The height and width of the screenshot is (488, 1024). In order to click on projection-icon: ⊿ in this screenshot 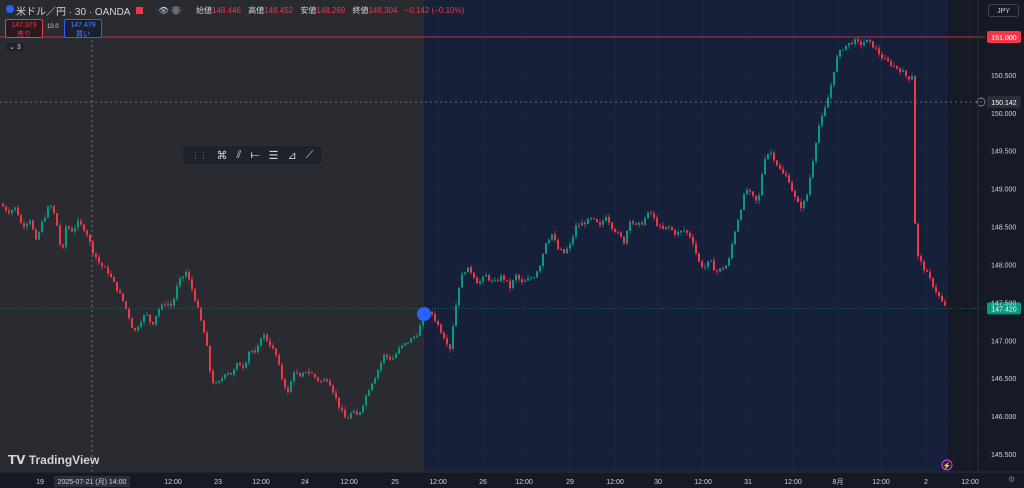, I will do `click(292, 155)`.